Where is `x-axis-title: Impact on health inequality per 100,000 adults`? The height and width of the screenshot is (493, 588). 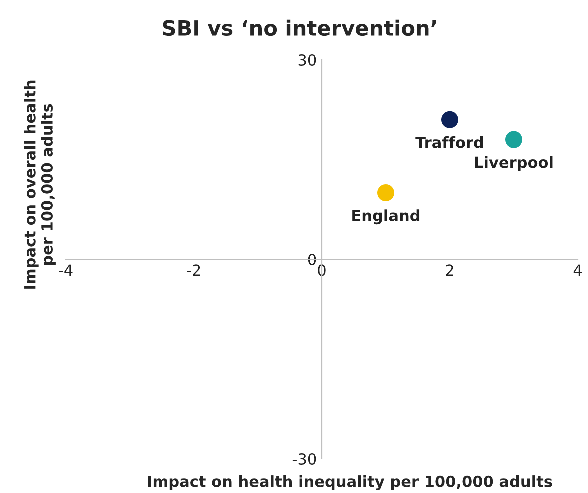 x-axis-title: Impact on health inequality per 100,000 adults is located at coordinates (350, 483).